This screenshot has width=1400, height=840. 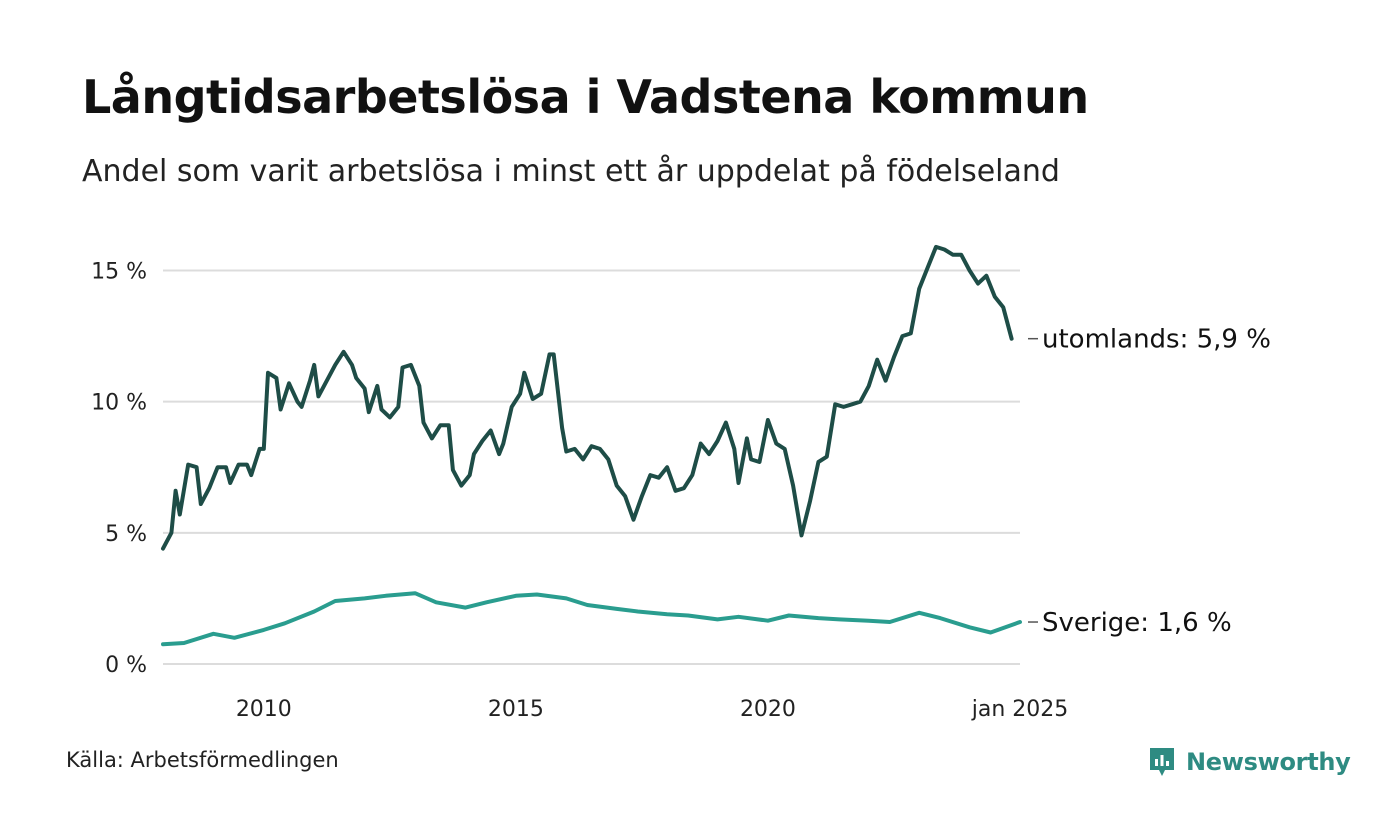 What do you see at coordinates (1020, 709) in the screenshot?
I see `x-tick-label: jan 2025` at bounding box center [1020, 709].